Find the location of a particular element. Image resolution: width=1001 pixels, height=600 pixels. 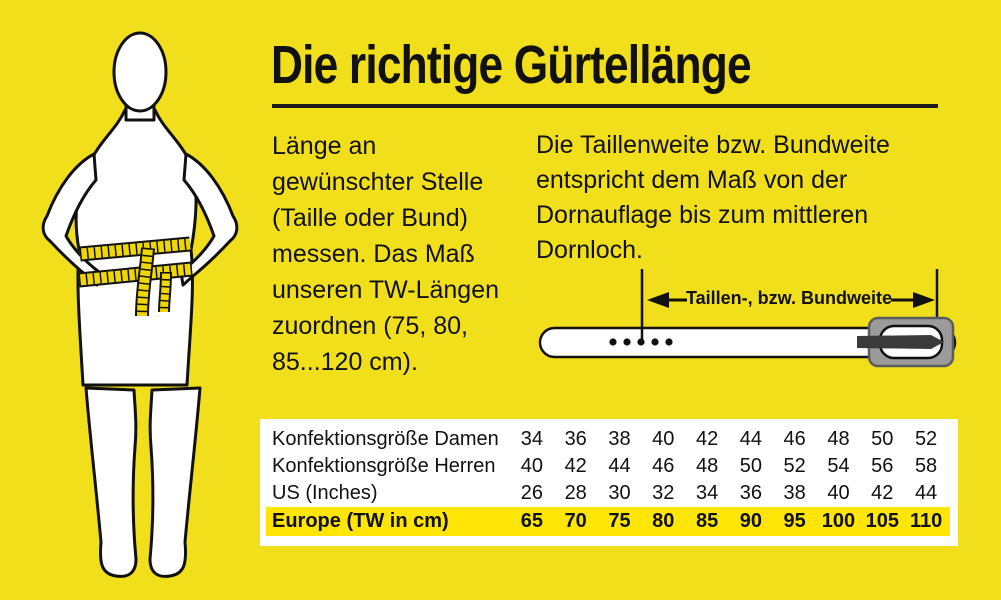

size-value: 65 is located at coordinates (532, 521).